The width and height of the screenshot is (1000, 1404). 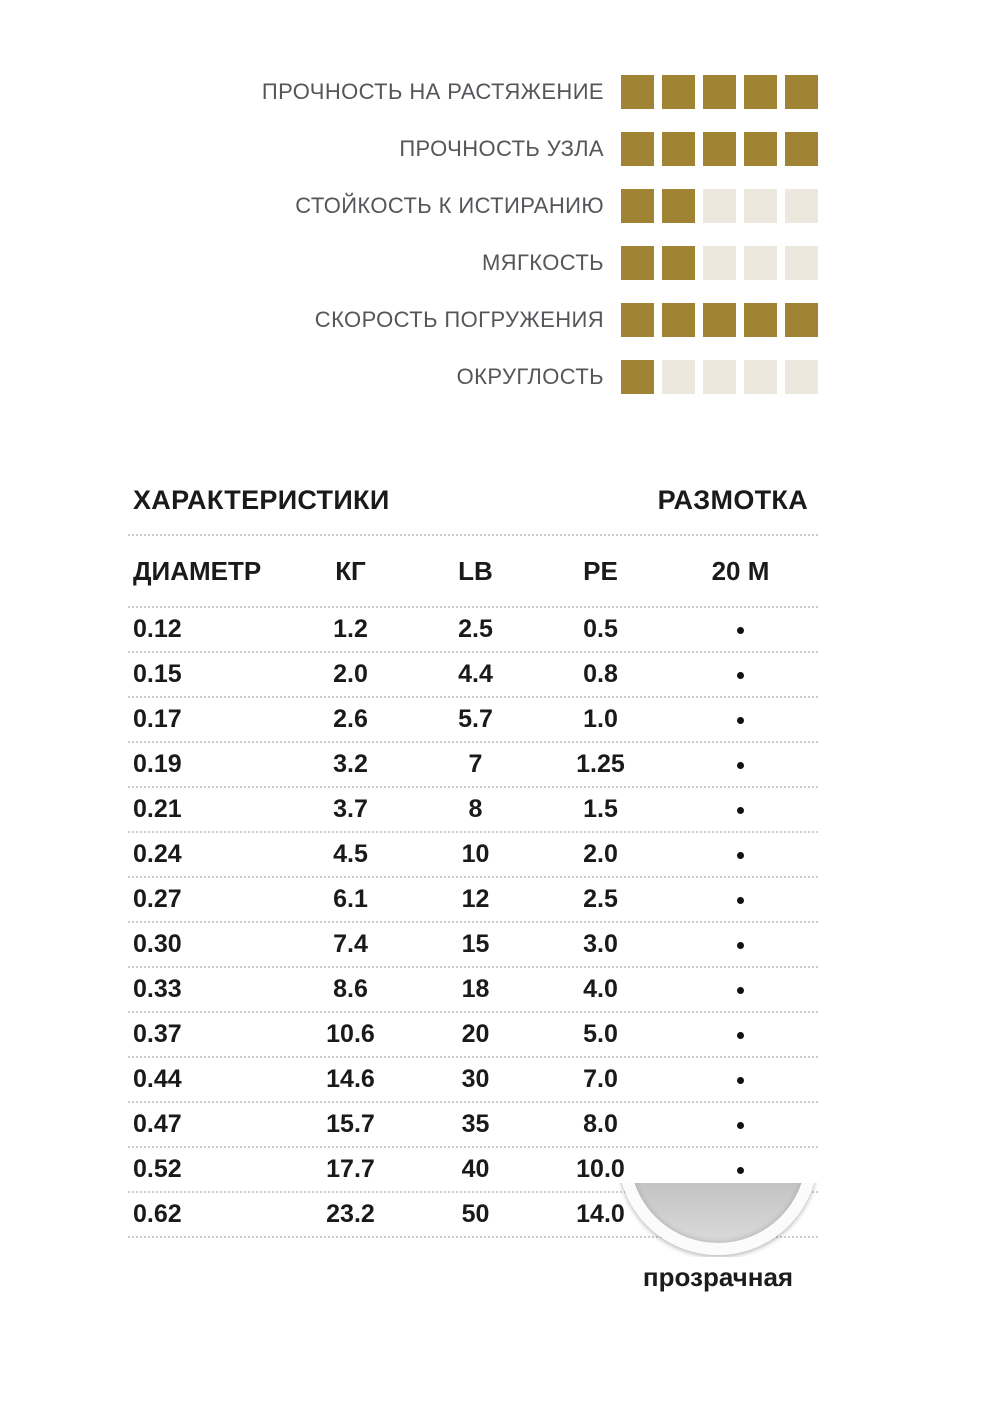 I want to click on table-row: 0.12 1.2 2.5 0.5, so click(x=473, y=630).